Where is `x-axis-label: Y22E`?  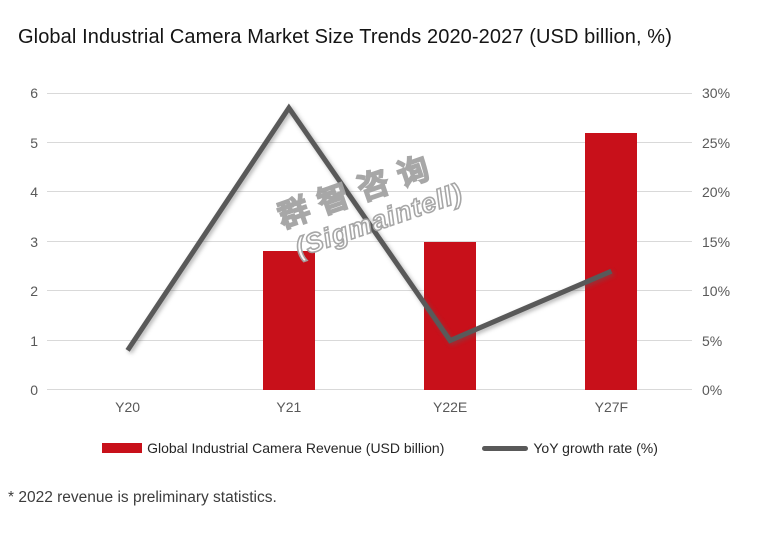
x-axis-label: Y22E is located at coordinates (450, 407).